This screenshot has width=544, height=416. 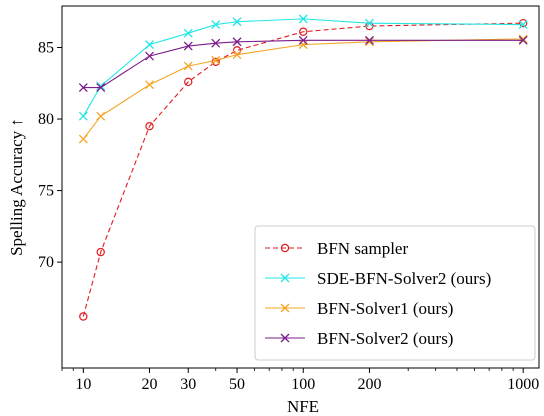 I want to click on legend-item: SDE-BFN-Solver2 (ours), so click(x=378, y=278).